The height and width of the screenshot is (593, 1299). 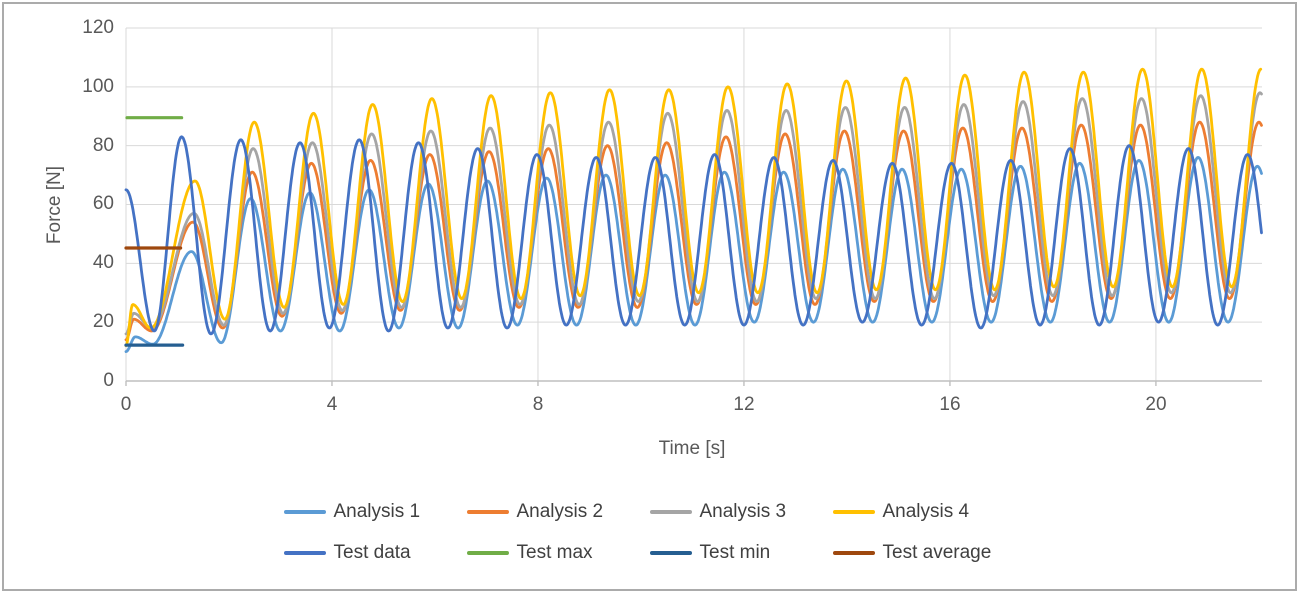 I want to click on legend-item-analysis-3: Analysis 3, so click(x=741, y=512).